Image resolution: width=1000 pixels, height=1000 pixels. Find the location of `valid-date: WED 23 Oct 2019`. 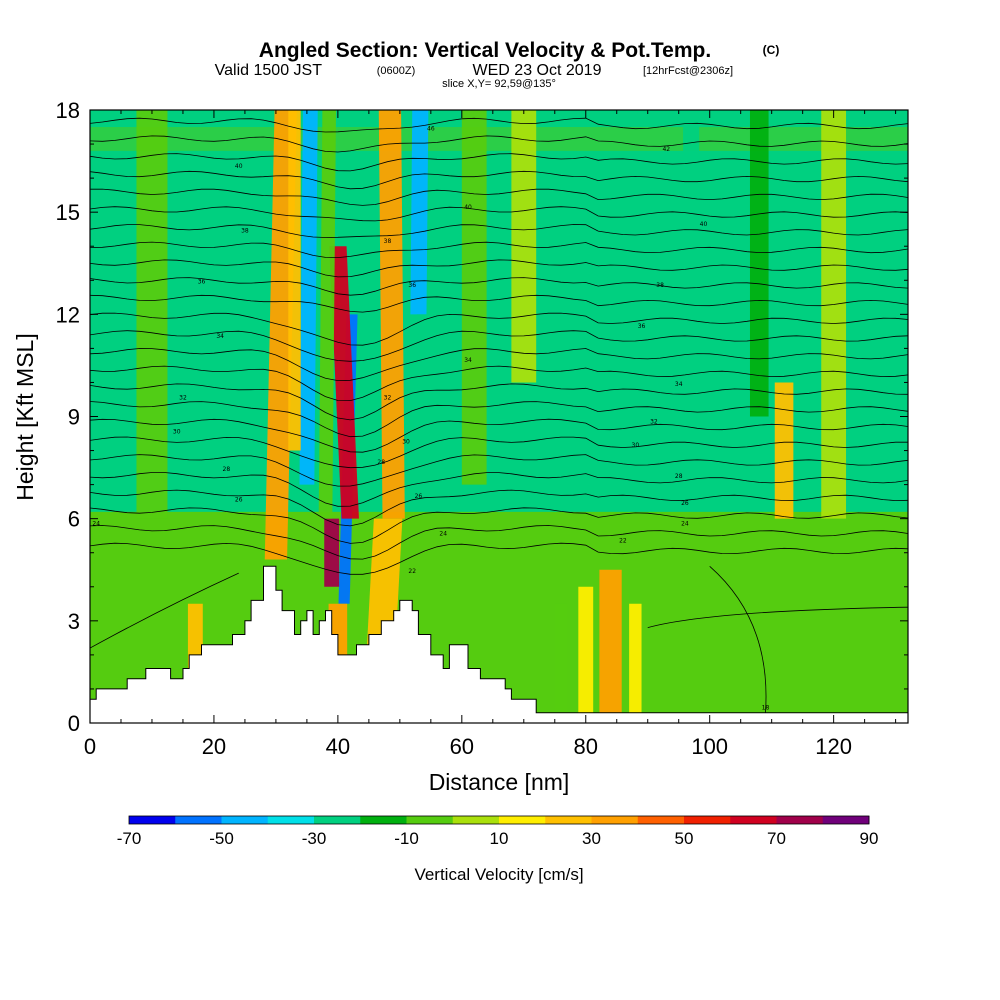

valid-date: WED 23 Oct 2019 is located at coordinates (537, 70).